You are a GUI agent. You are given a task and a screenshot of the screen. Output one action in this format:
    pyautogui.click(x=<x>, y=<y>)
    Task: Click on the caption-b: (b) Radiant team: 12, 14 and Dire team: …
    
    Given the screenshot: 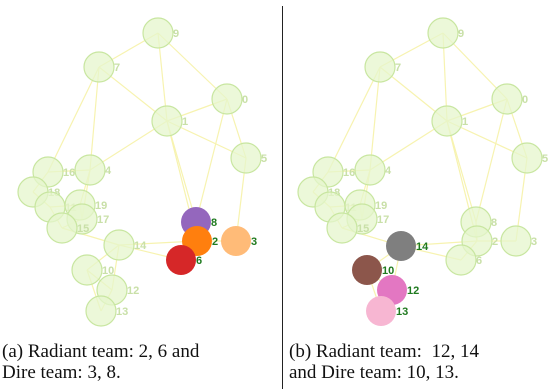 What is the action you would take?
    pyautogui.click(x=384, y=362)
    